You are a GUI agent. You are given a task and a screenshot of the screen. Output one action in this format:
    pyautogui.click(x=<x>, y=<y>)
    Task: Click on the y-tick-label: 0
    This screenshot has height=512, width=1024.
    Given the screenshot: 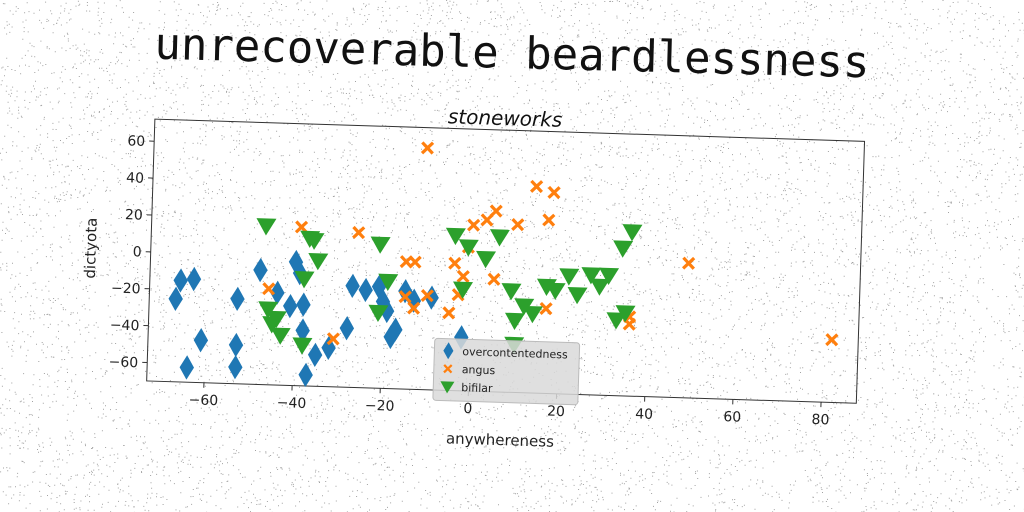 What is the action you would take?
    pyautogui.click(x=137, y=252)
    